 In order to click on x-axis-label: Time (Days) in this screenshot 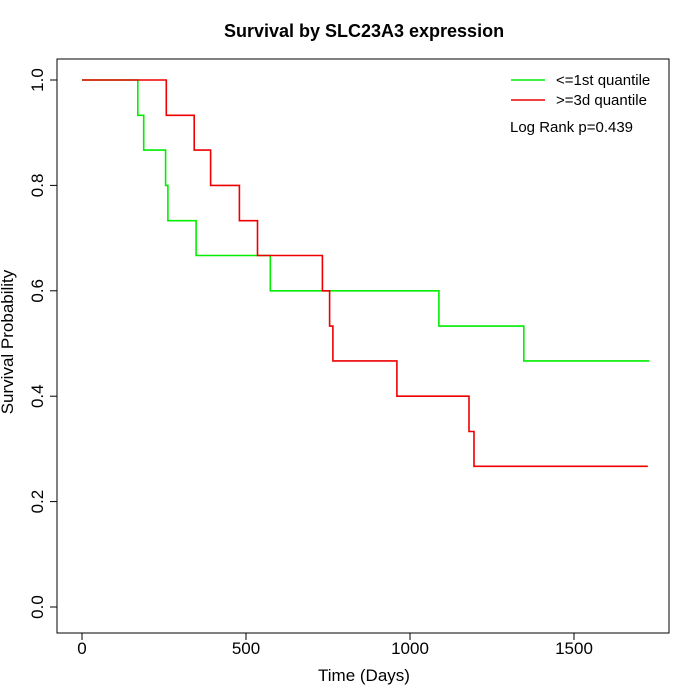, I will do `click(364, 675)`.